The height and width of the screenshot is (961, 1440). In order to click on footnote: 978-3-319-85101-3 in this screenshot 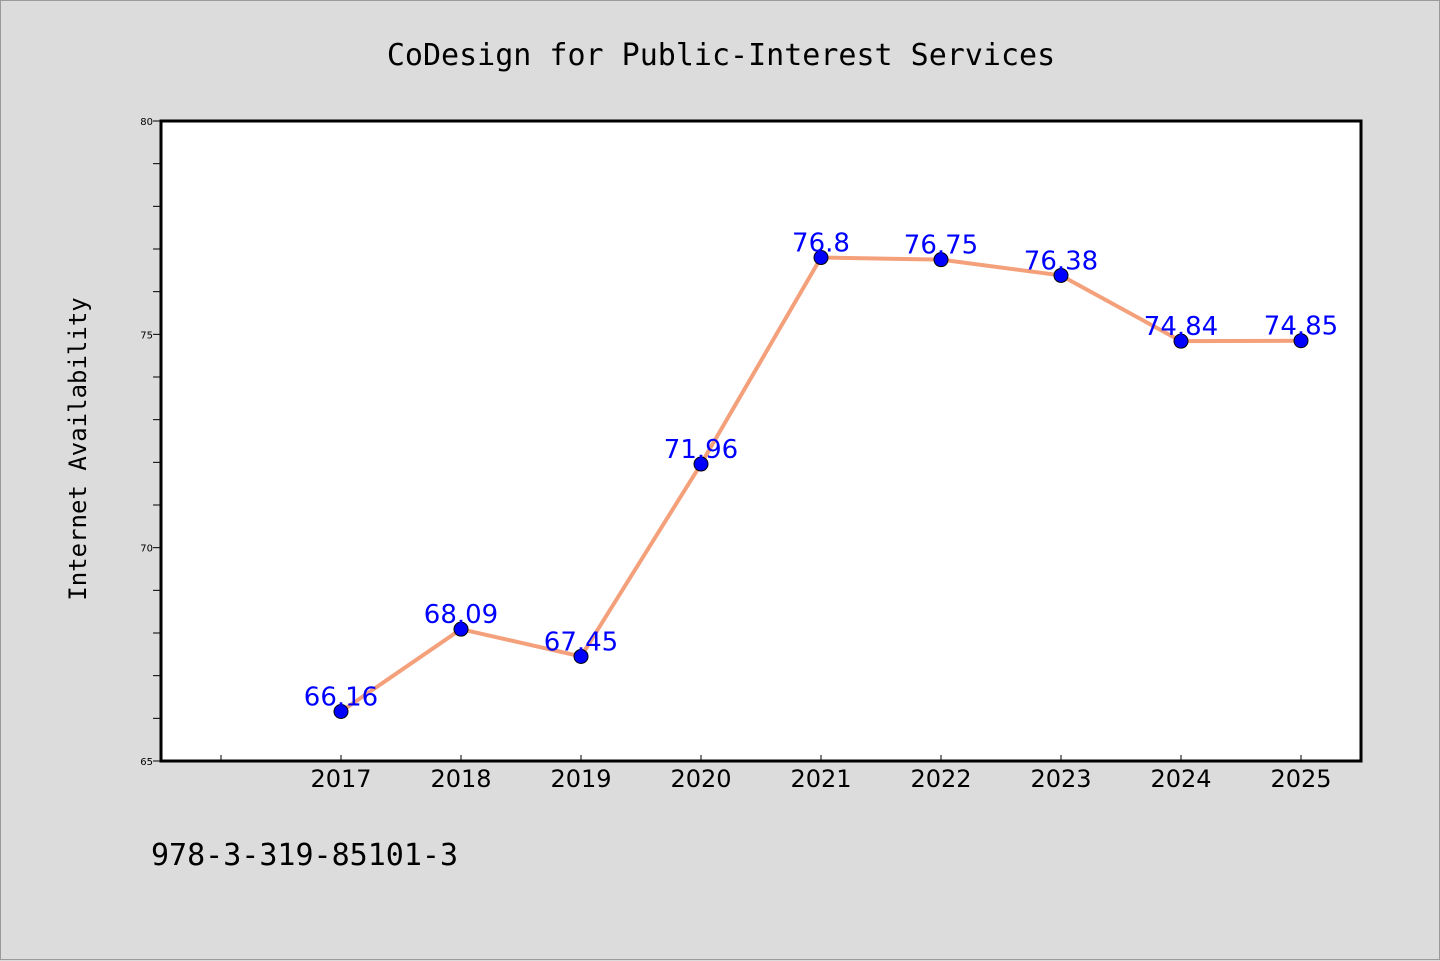, I will do `click(304, 855)`.